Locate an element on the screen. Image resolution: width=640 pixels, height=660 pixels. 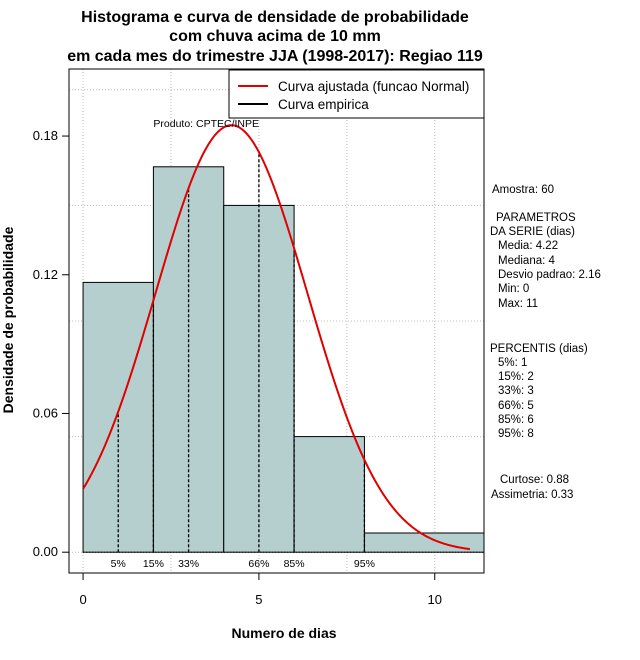
skewness: Assimetria: 0.33 is located at coordinates (532, 495).